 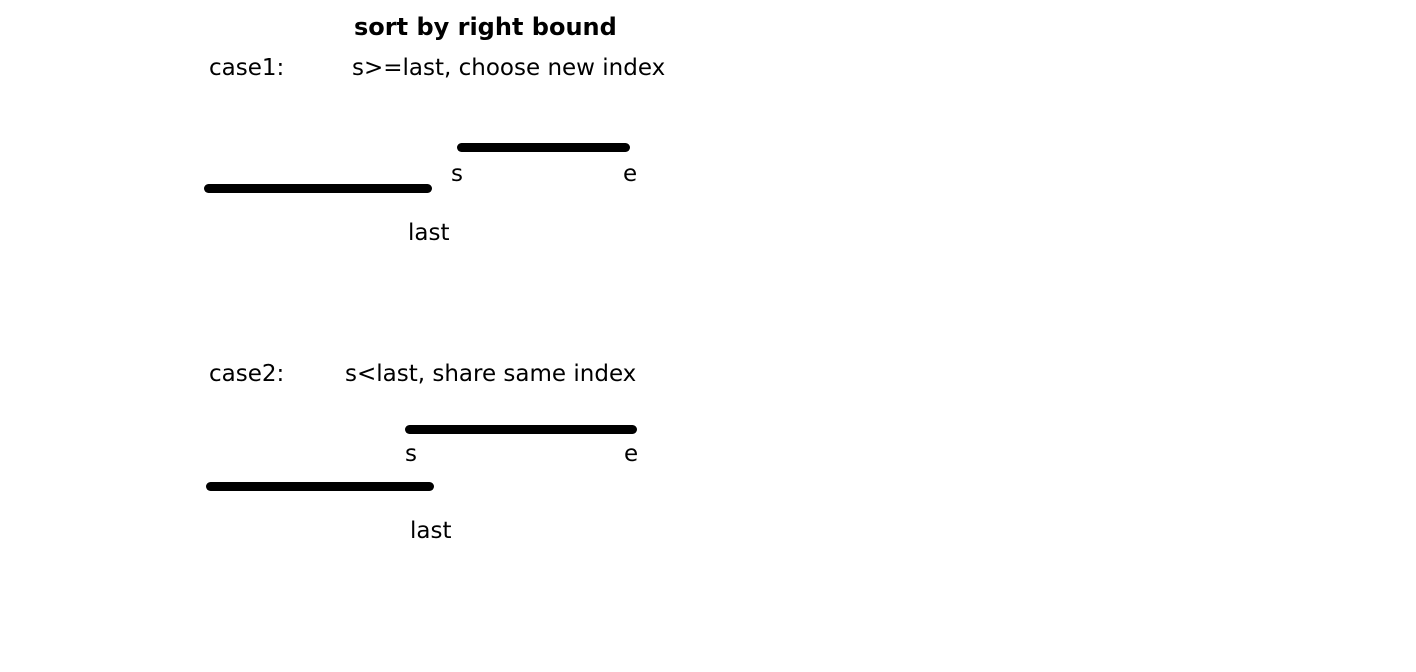 What do you see at coordinates (543, 147) in the screenshot?
I see `case1-new-interval-bar` at bounding box center [543, 147].